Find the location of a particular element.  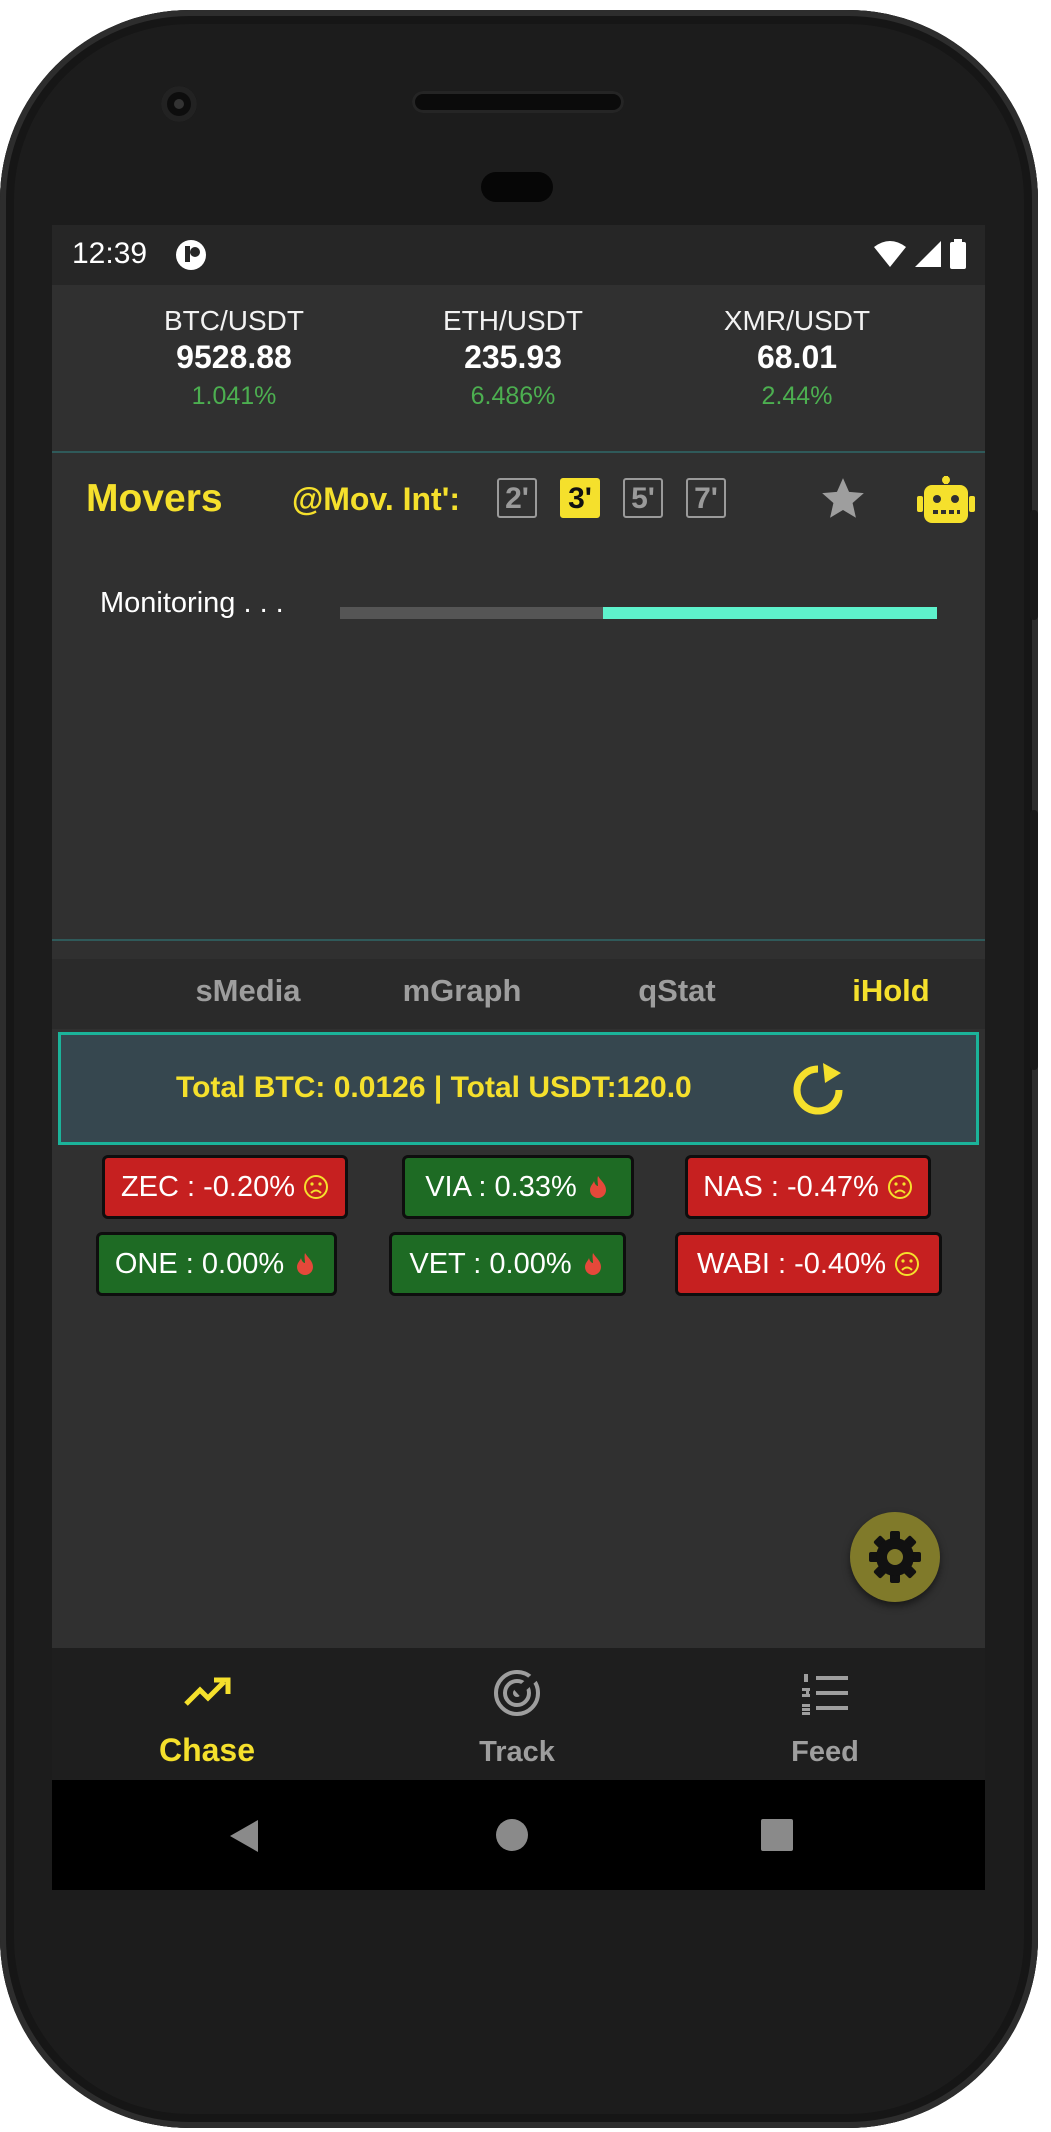

coin-chip-via: VIA : 0.33% is located at coordinates (518, 1187).